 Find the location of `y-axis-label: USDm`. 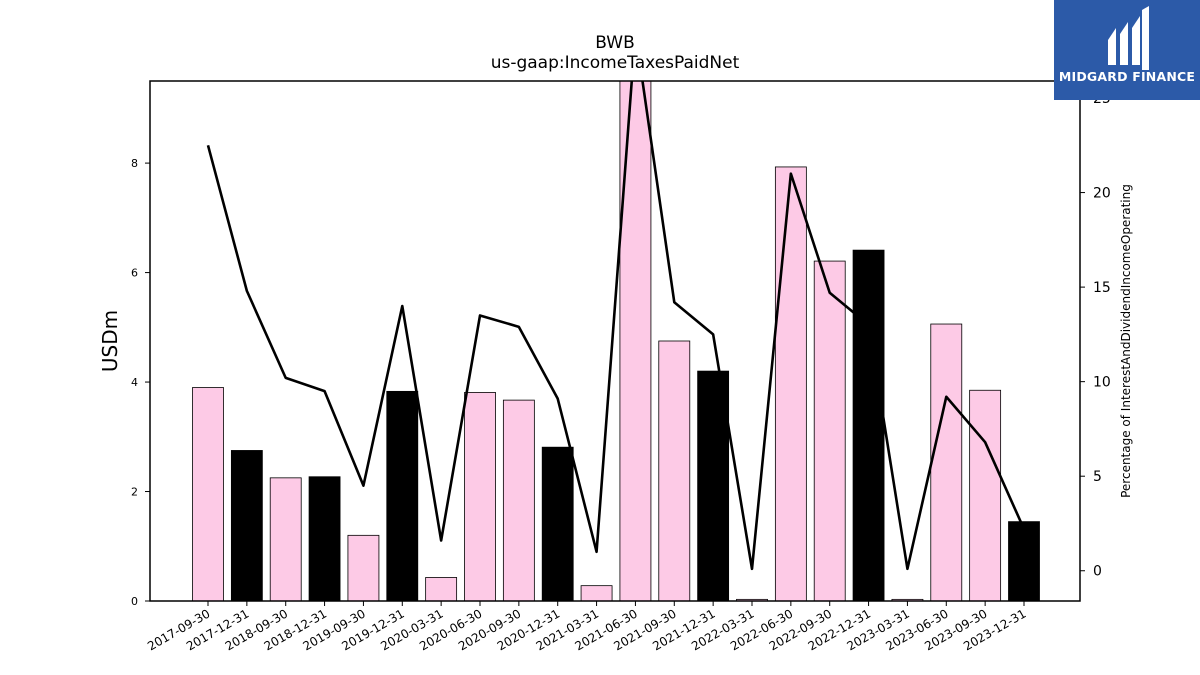

y-axis-label: USDm is located at coordinates (110, 341).